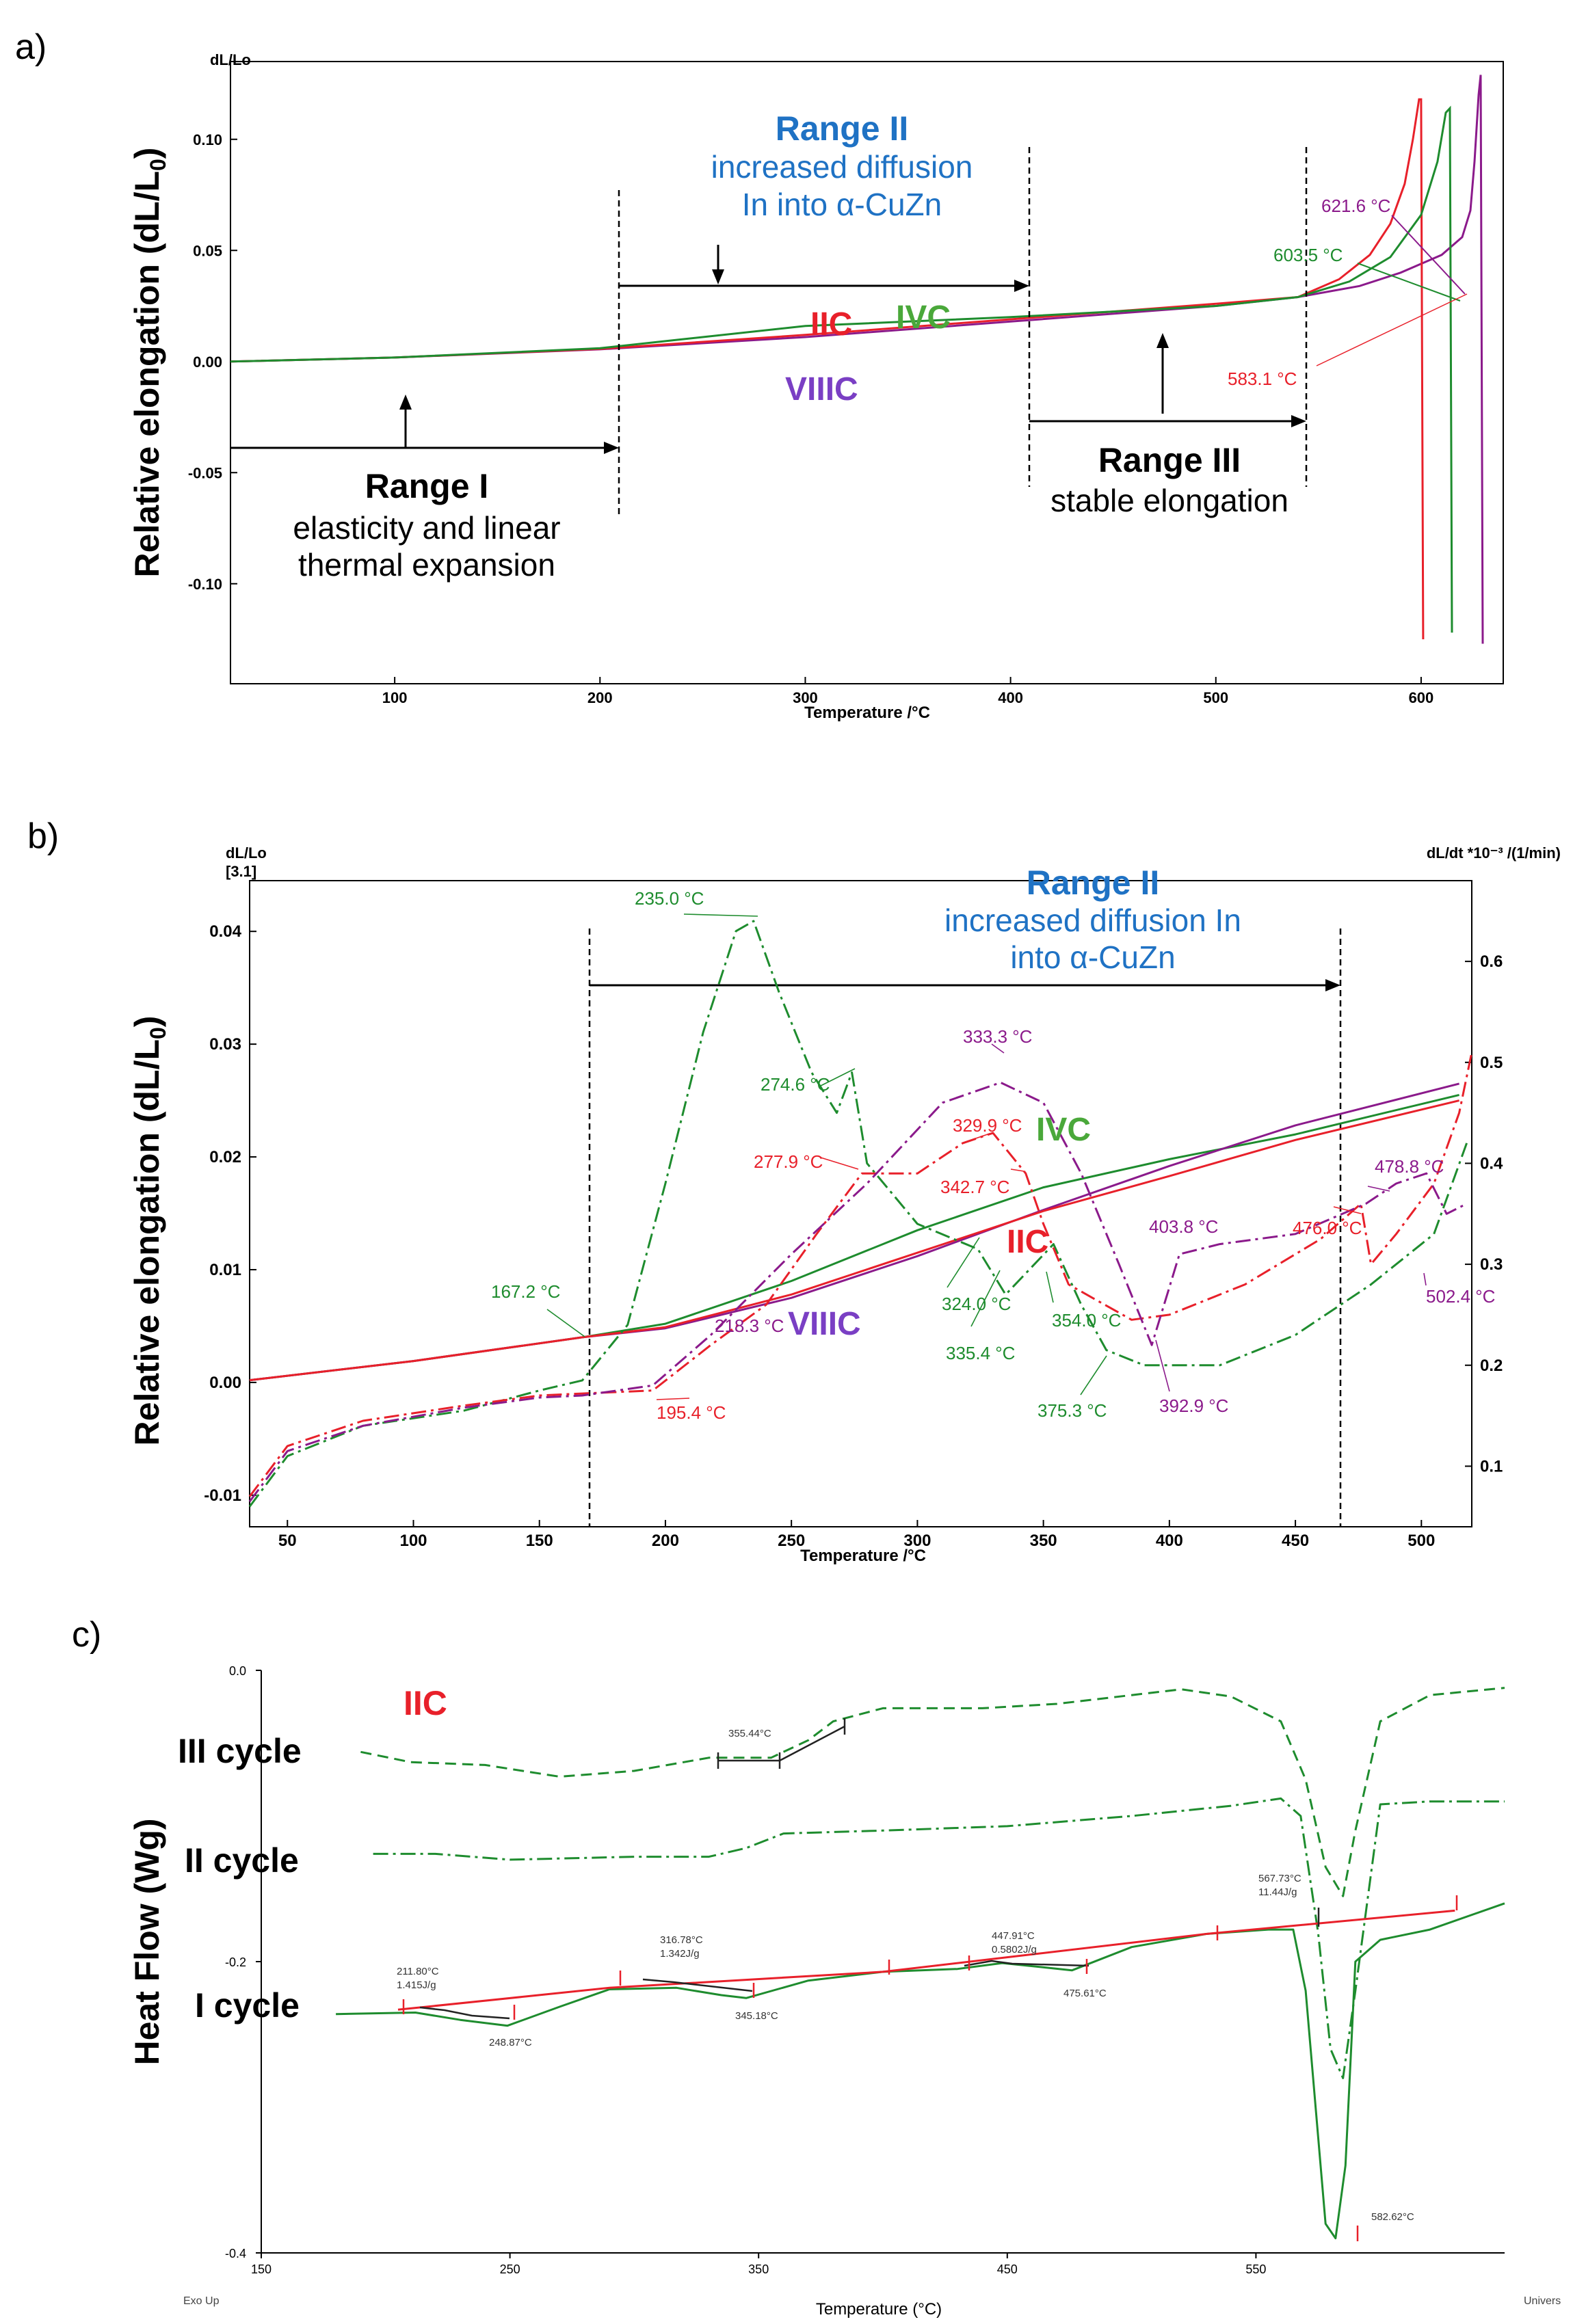  I want to click on panel-b-x-ticks: 50 100 150 200 250 300 350 400 450 500, so click(856, 1535).